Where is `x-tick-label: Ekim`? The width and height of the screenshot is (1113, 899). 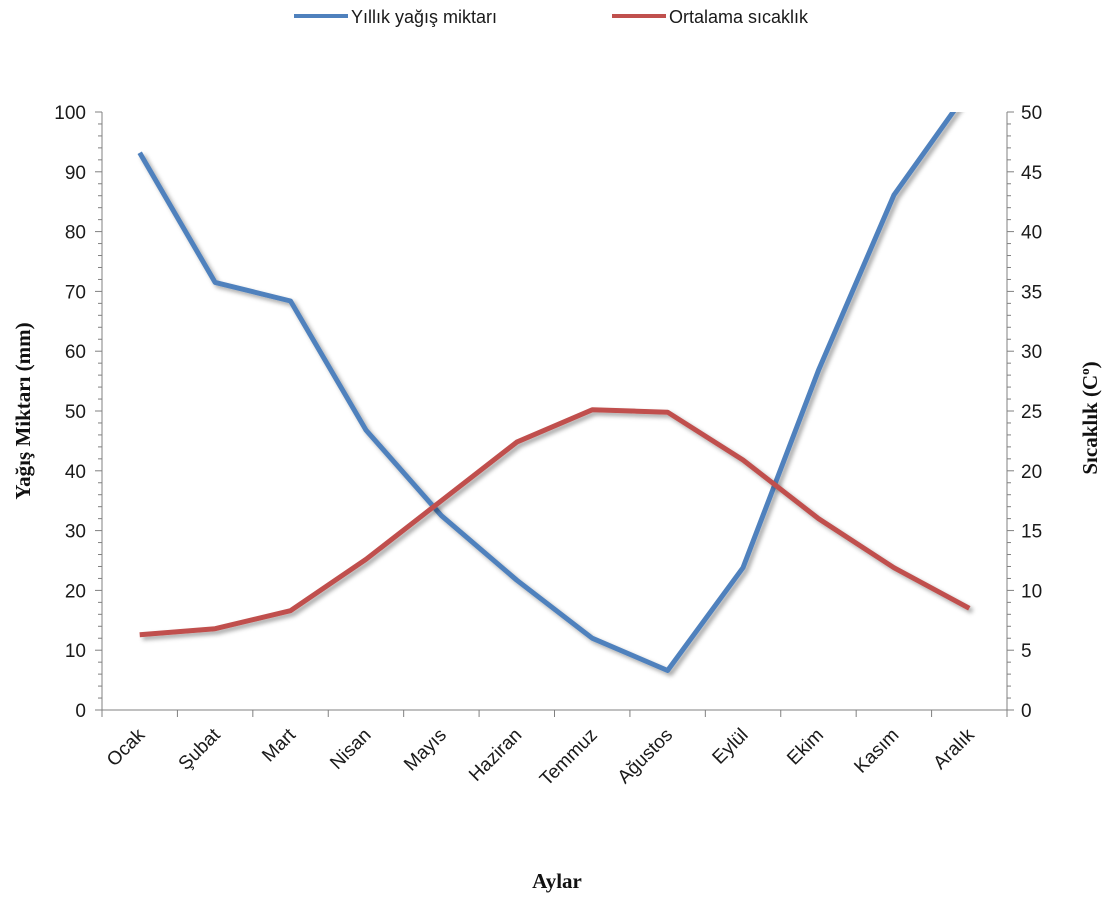
x-tick-label: Ekim is located at coordinates (805, 747).